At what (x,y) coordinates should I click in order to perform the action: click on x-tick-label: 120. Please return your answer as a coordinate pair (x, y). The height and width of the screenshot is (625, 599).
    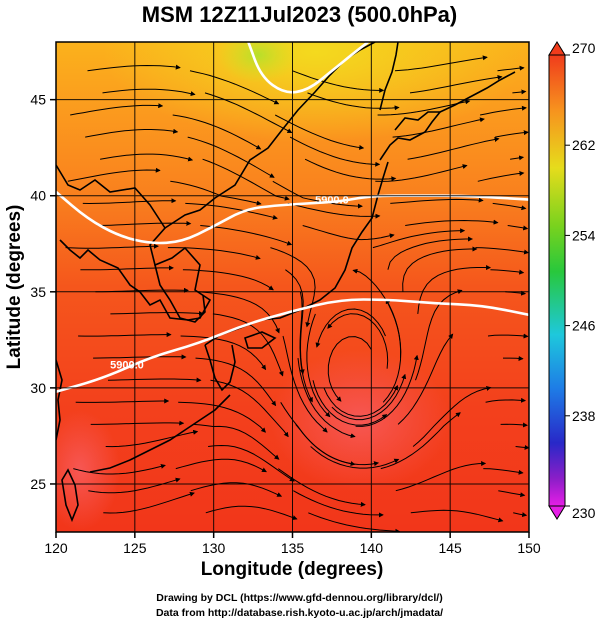
    Looking at the image, I should click on (56, 548).